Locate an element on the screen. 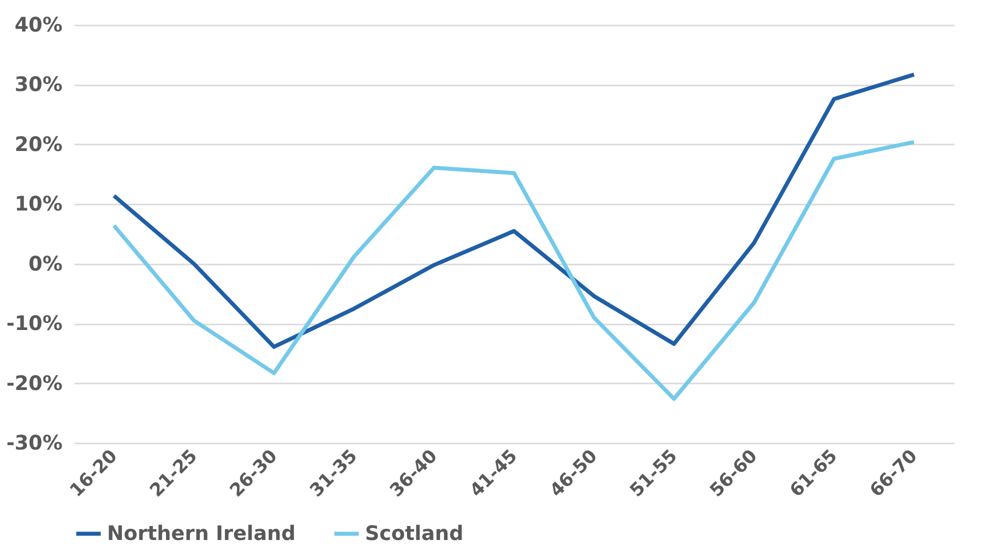 This screenshot has width=986, height=551. y-tick-label: -30% is located at coordinates (34, 442).